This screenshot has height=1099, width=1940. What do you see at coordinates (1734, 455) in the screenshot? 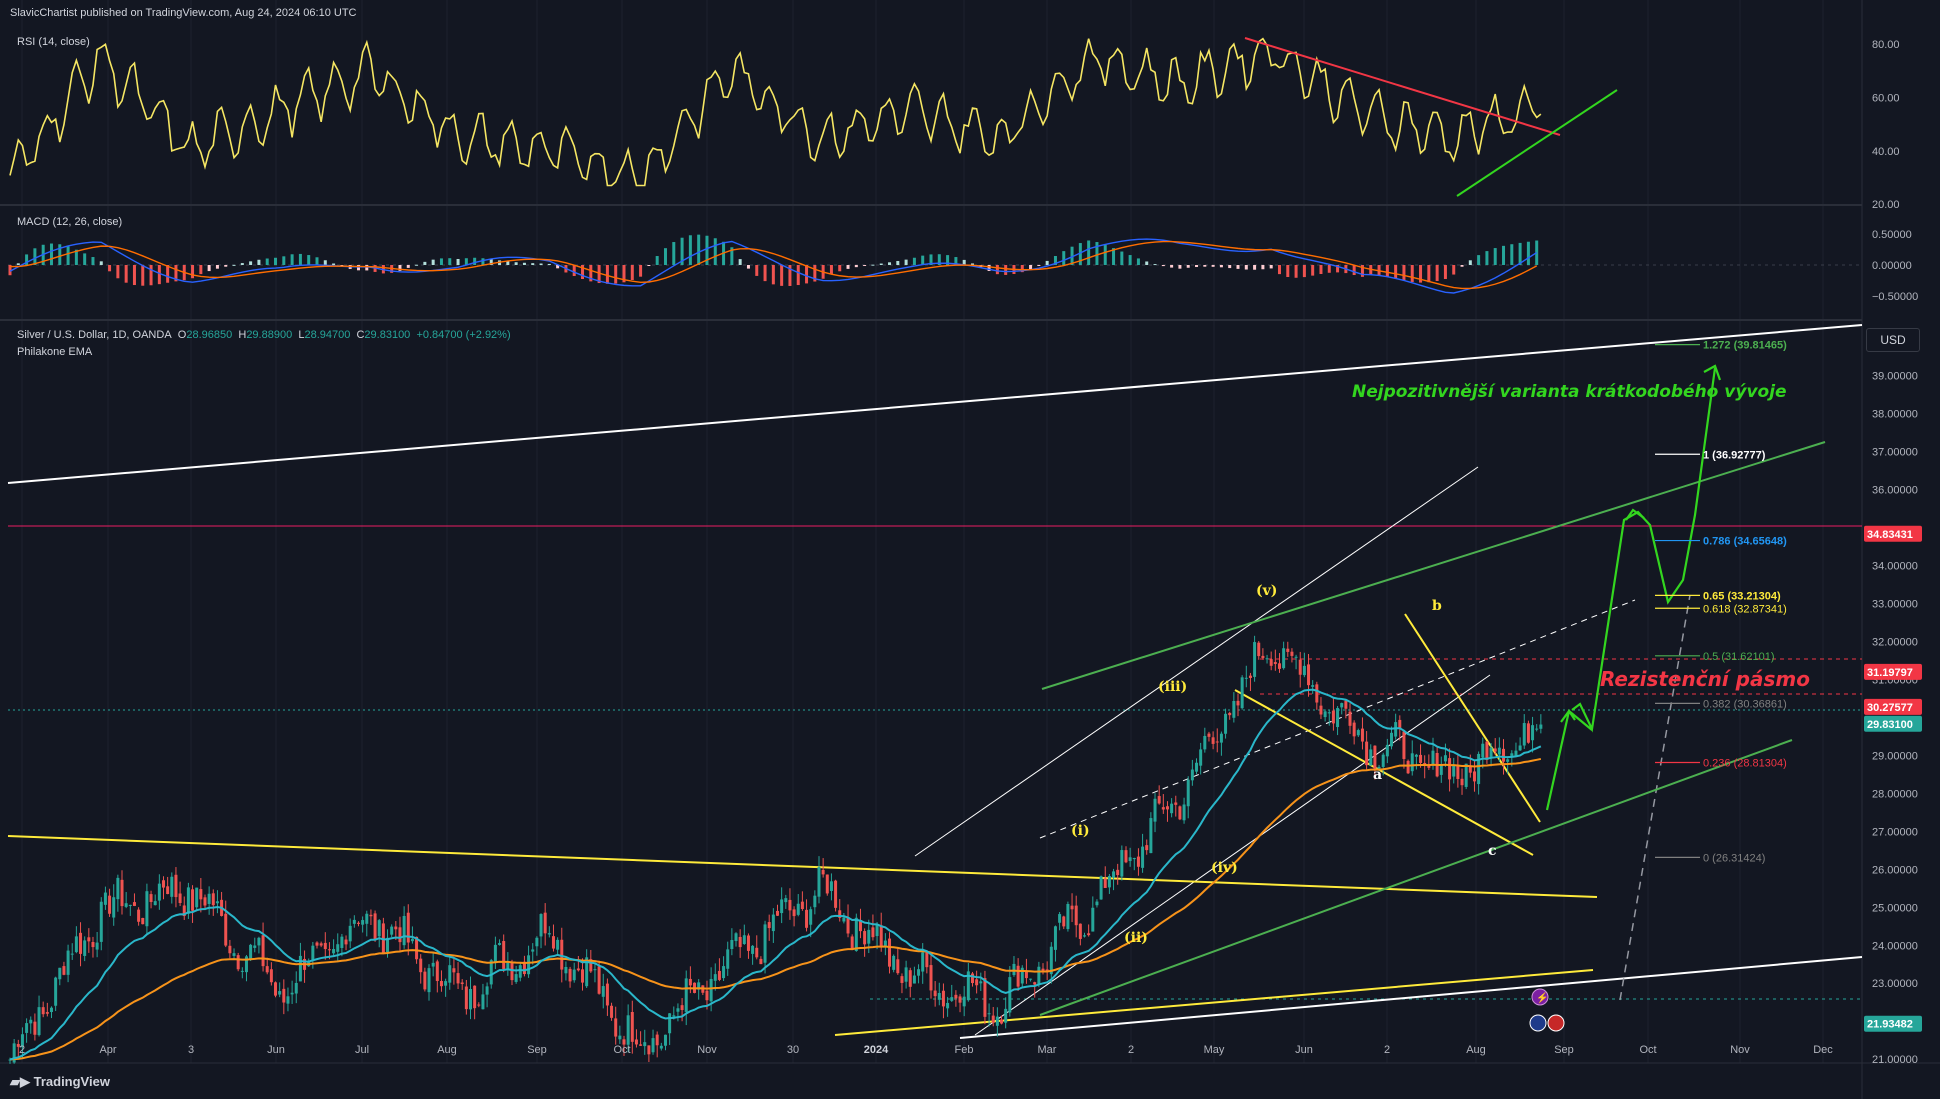
I see `svg-text: 1 (36.92777)` at bounding box center [1734, 455].